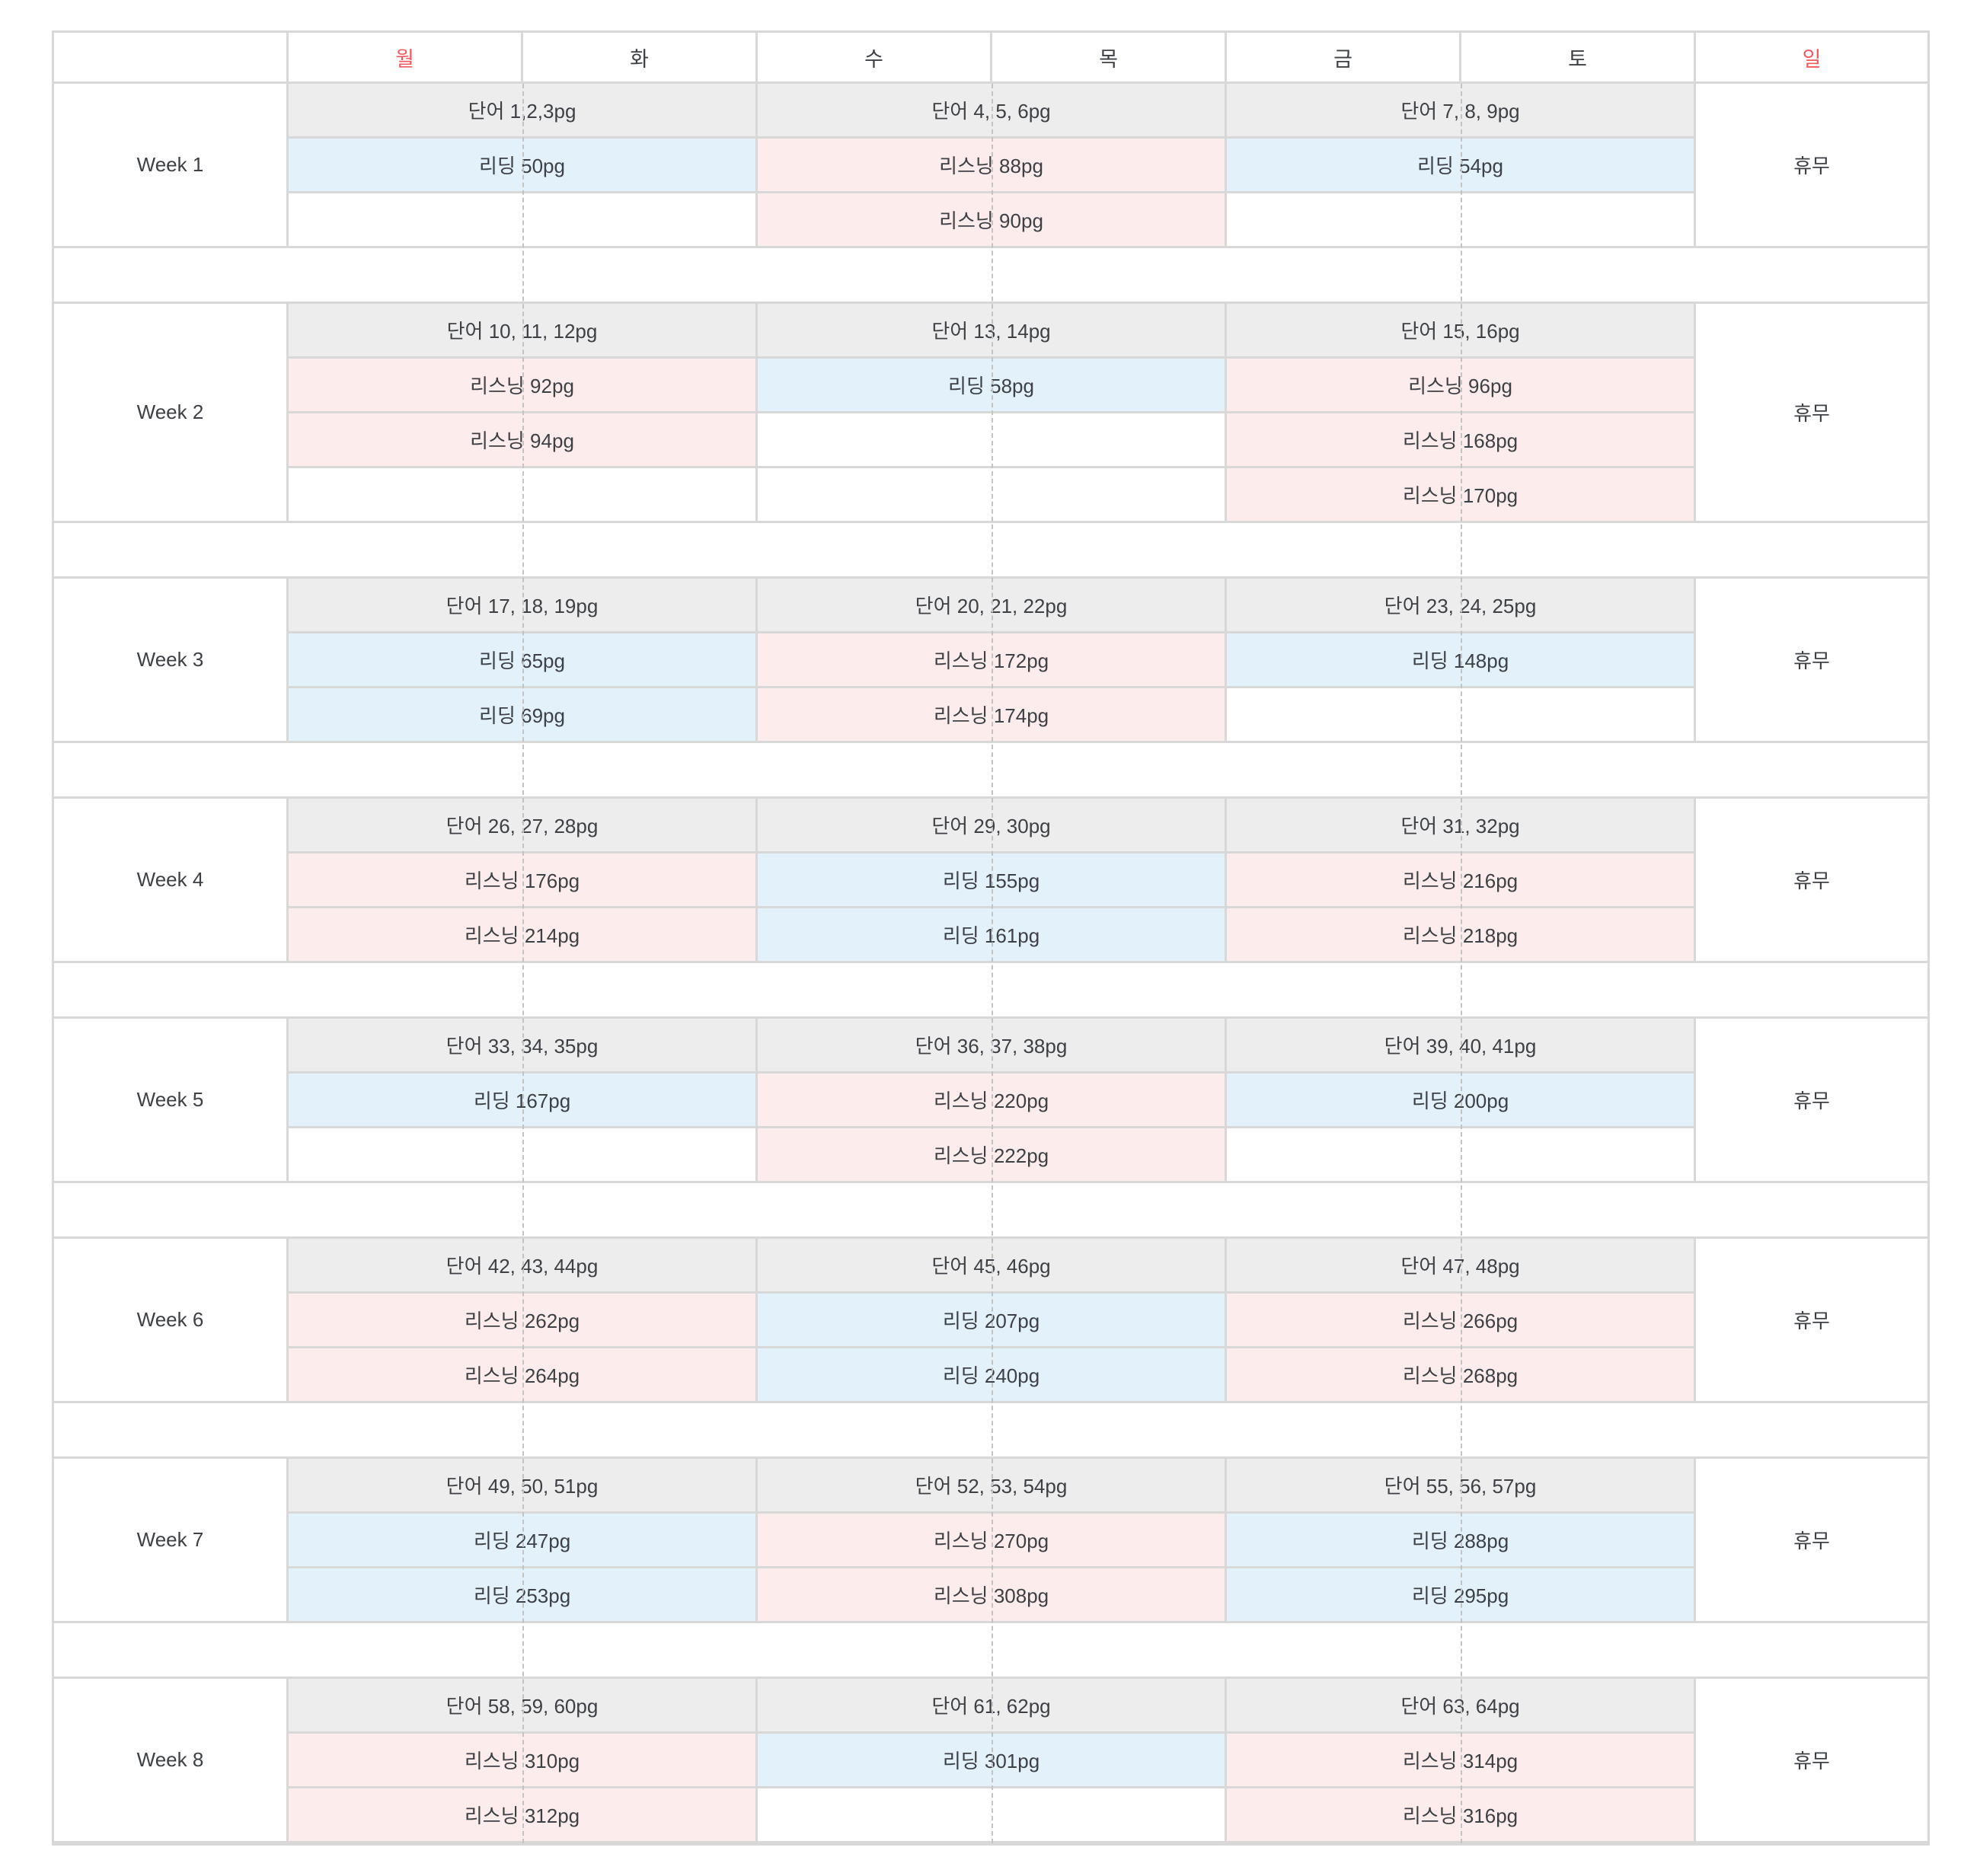  I want to click on task-cell-text: 리스닝 216pg, so click(1460, 881).